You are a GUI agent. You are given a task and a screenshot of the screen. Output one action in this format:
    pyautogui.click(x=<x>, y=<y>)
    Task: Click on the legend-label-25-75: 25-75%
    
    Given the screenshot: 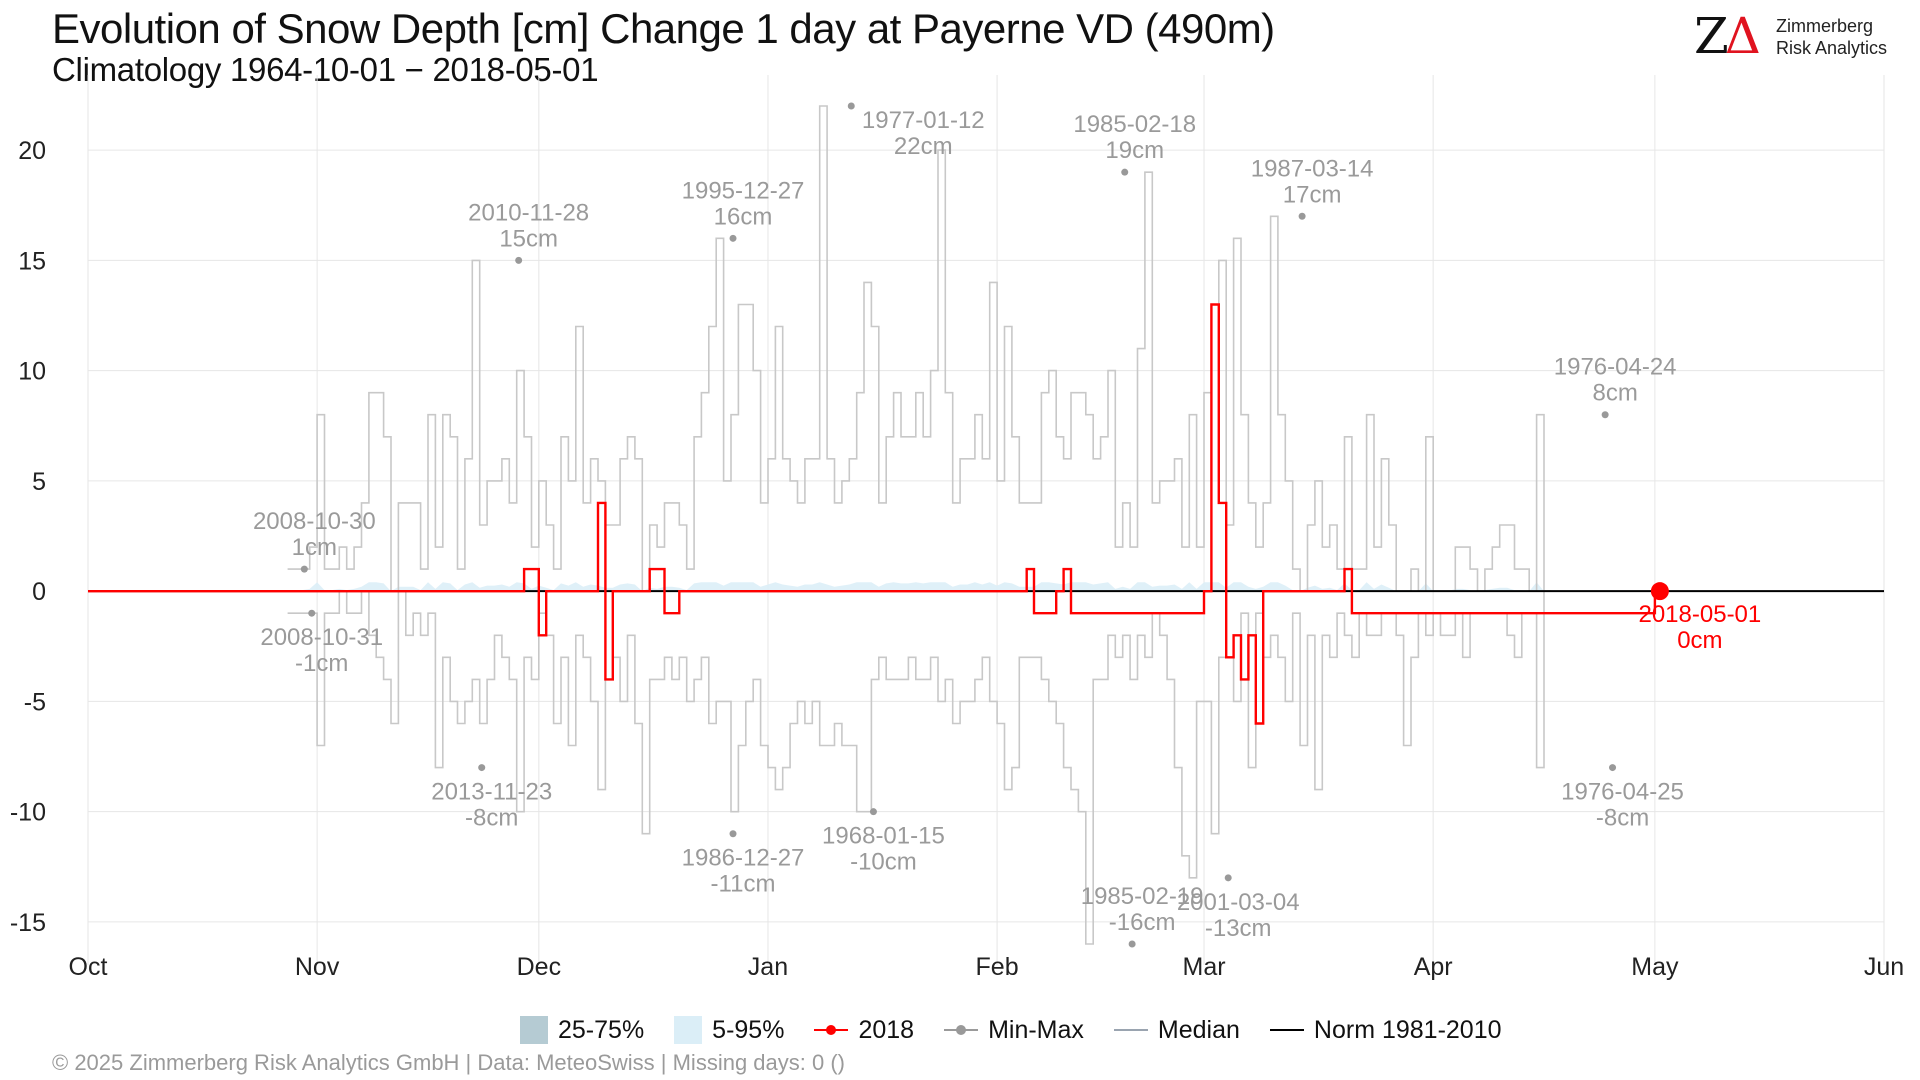 What is the action you would take?
    pyautogui.click(x=601, y=1029)
    